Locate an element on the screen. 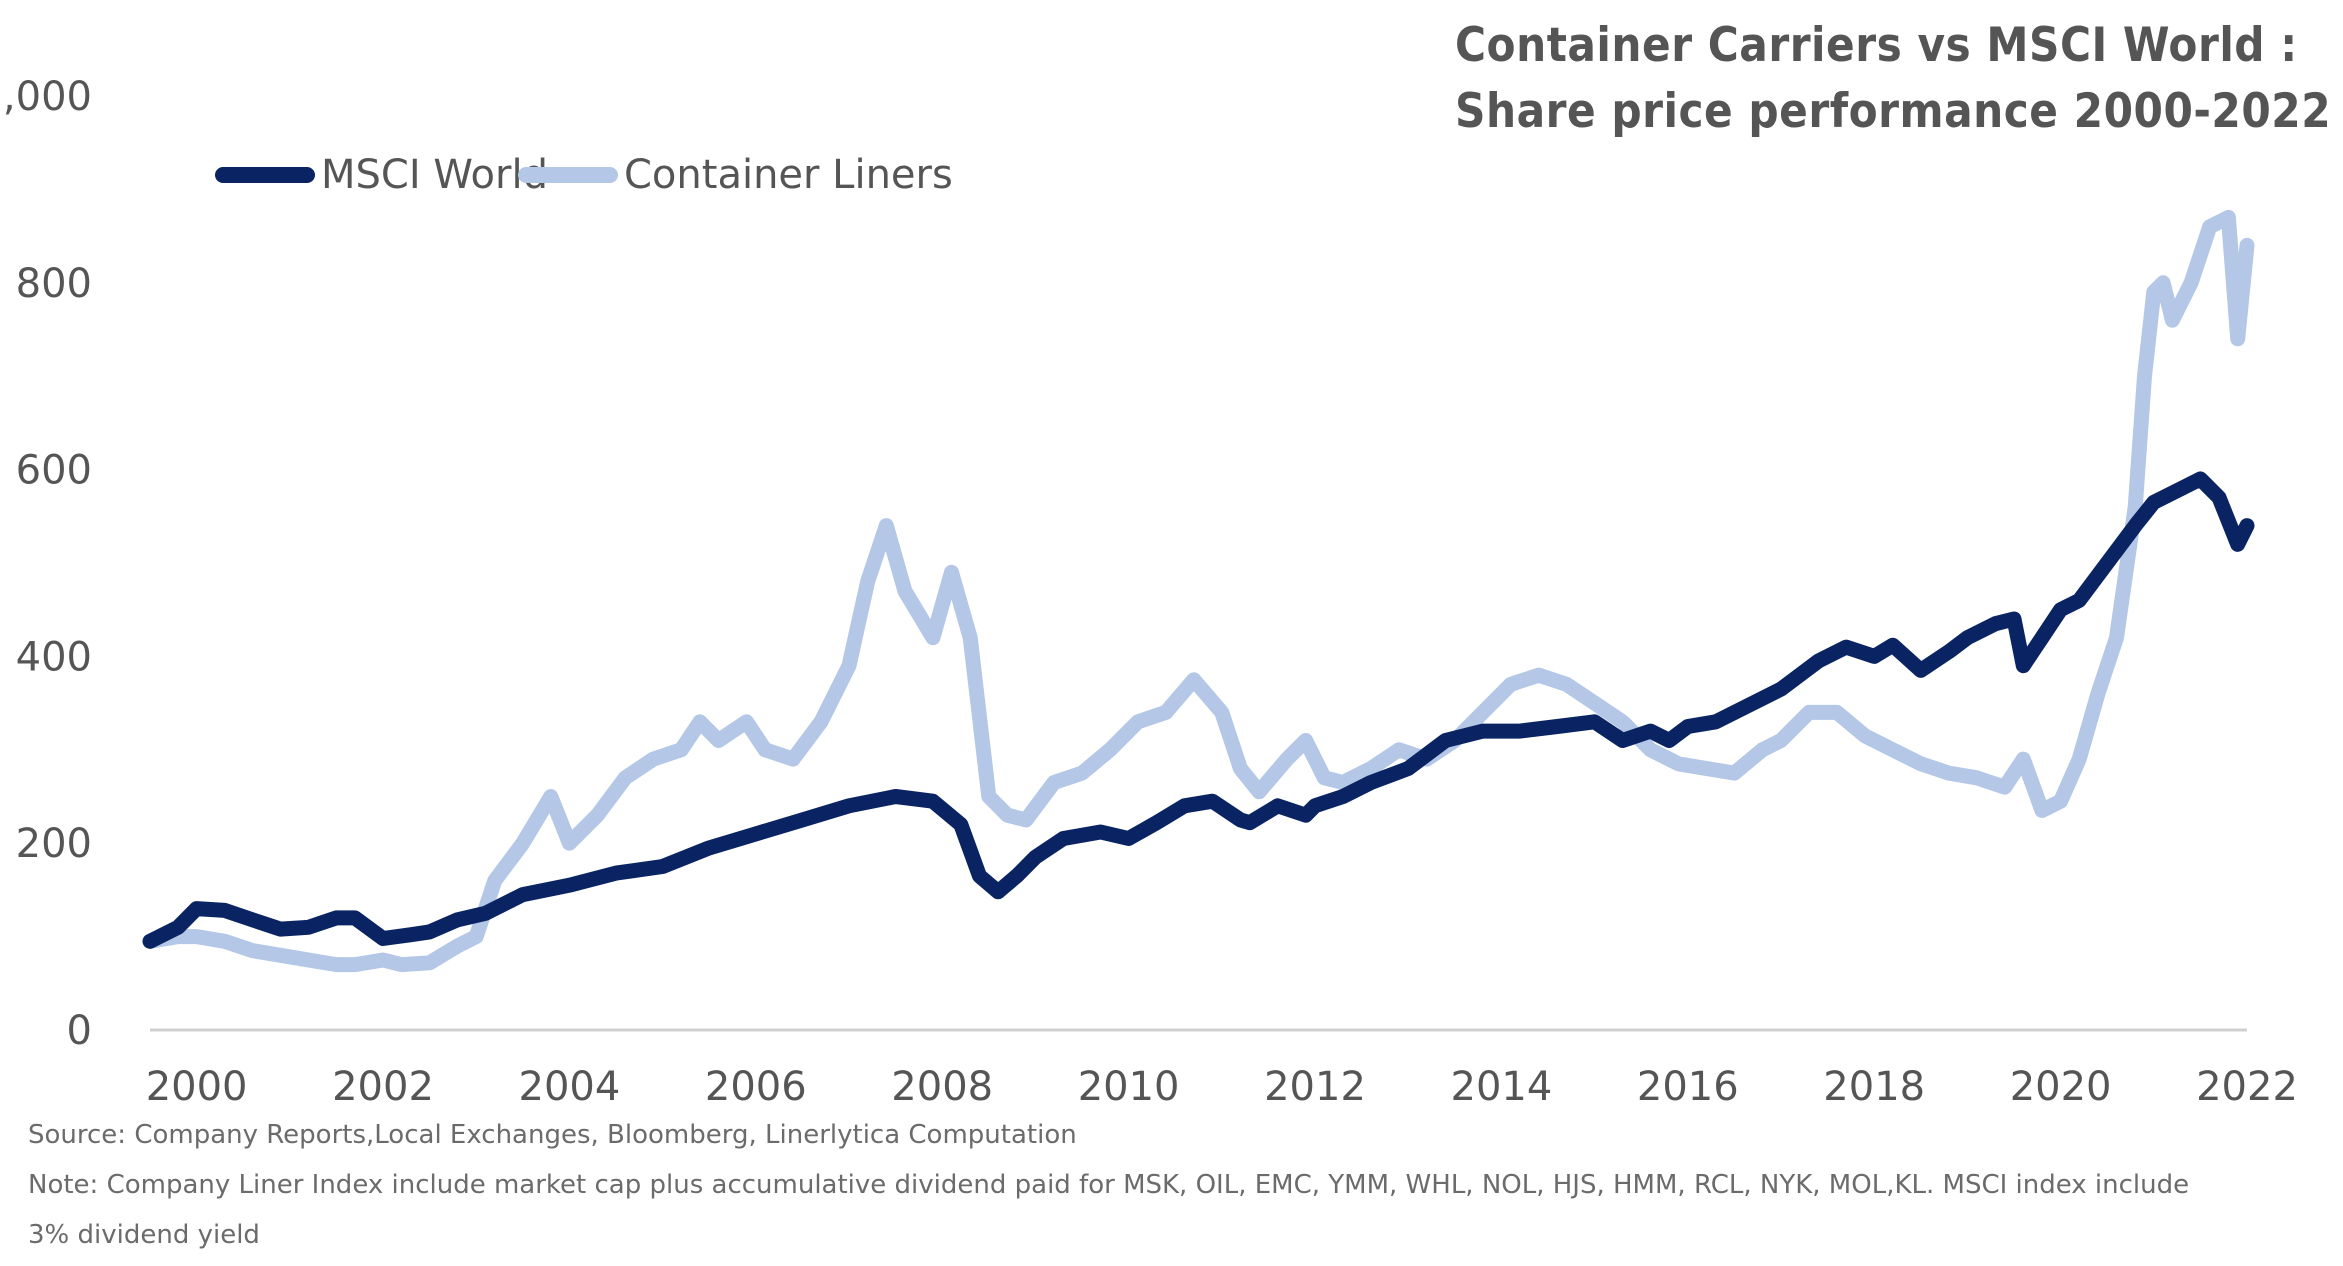 Image resolution: width=2343 pixels, height=1266 pixels. x-tick-label: 2002 is located at coordinates (383, 1087).